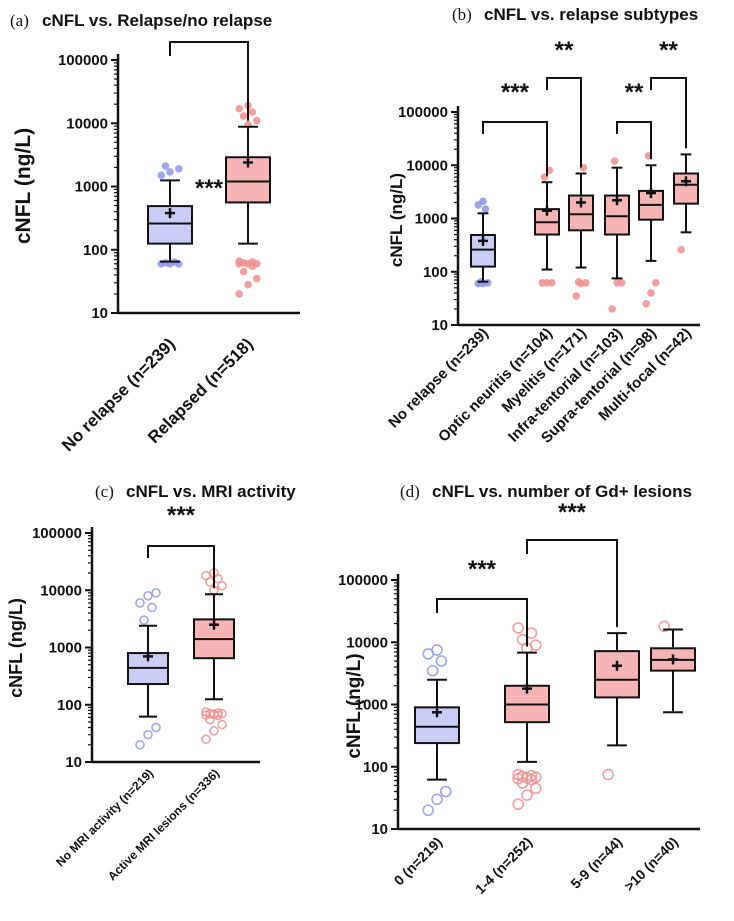 This screenshot has width=734, height=921. What do you see at coordinates (418, 861) in the screenshot?
I see `x-category-label: 0 (n=219)` at bounding box center [418, 861].